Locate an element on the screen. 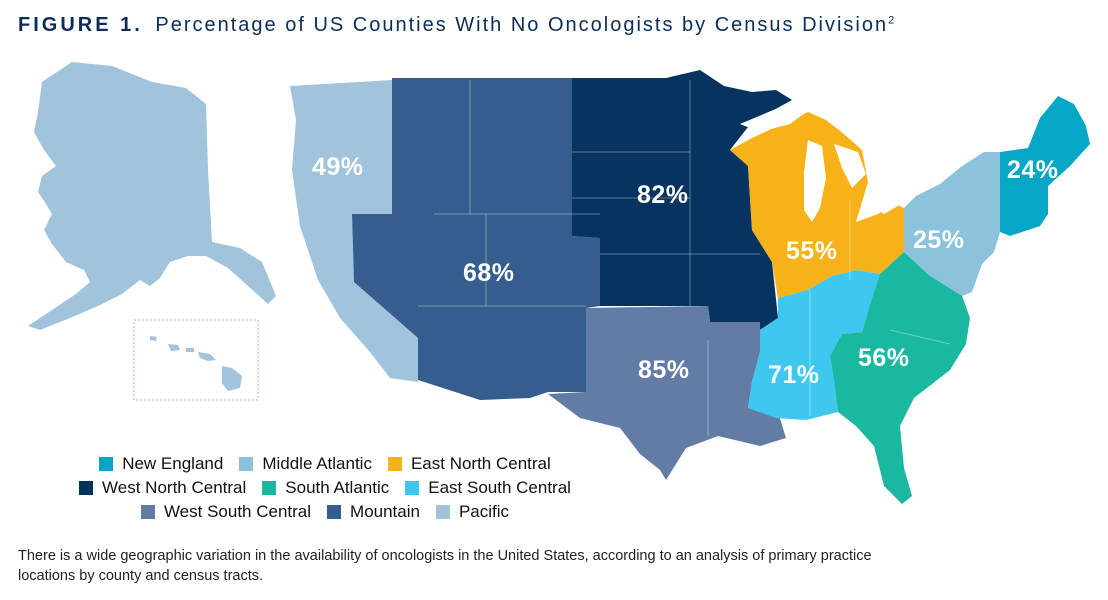 This screenshot has height=600, width=1108. region-south-atlantic is located at coordinates (900, 378).